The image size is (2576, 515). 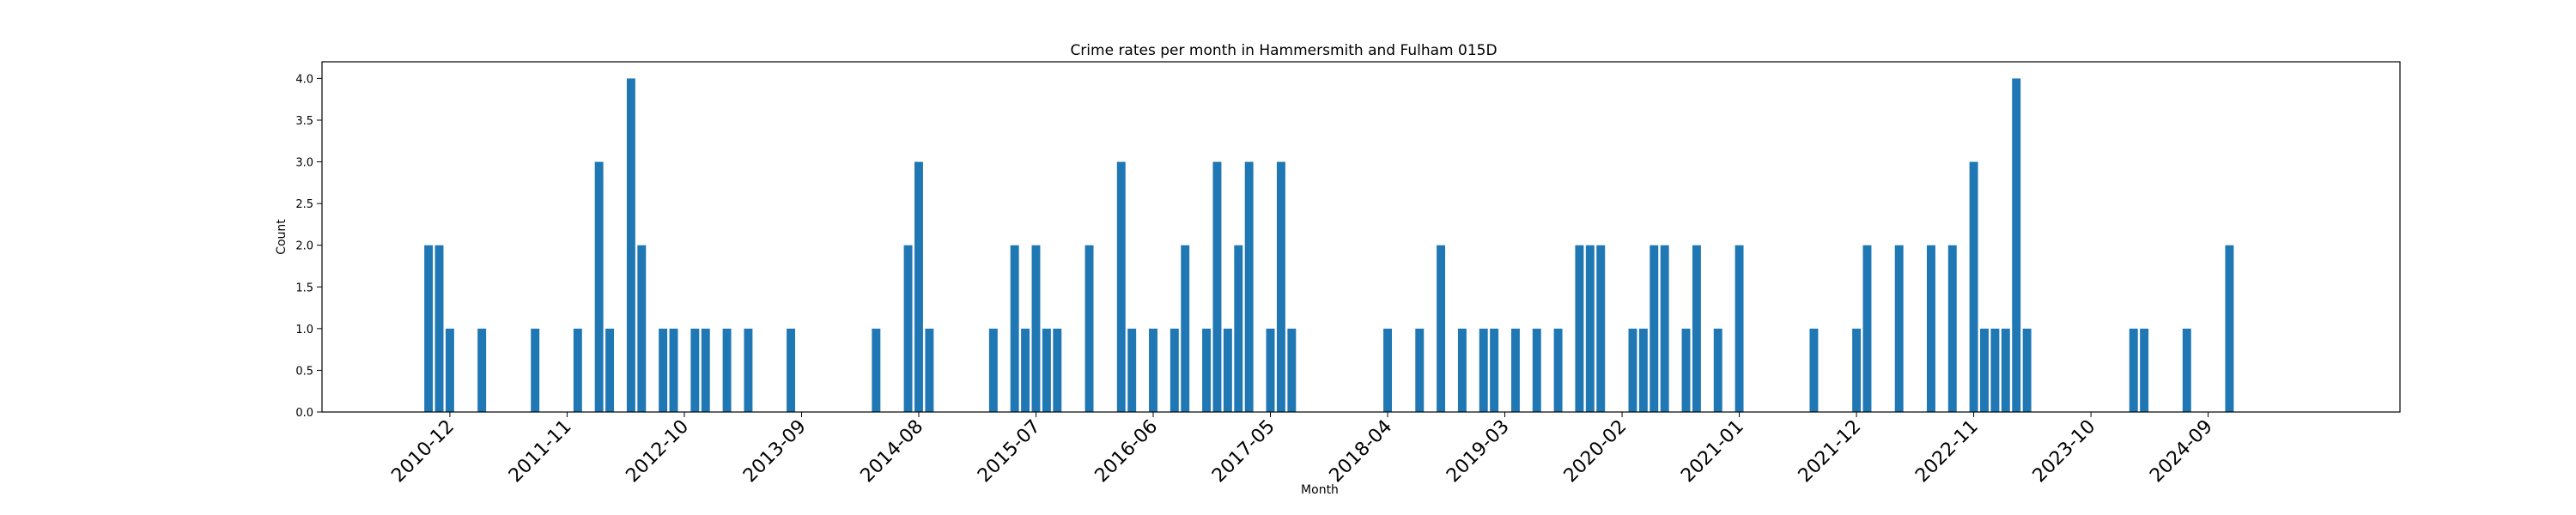 What do you see at coordinates (1009, 452) in the screenshot?
I see `x-tick-label: 2015-07` at bounding box center [1009, 452].